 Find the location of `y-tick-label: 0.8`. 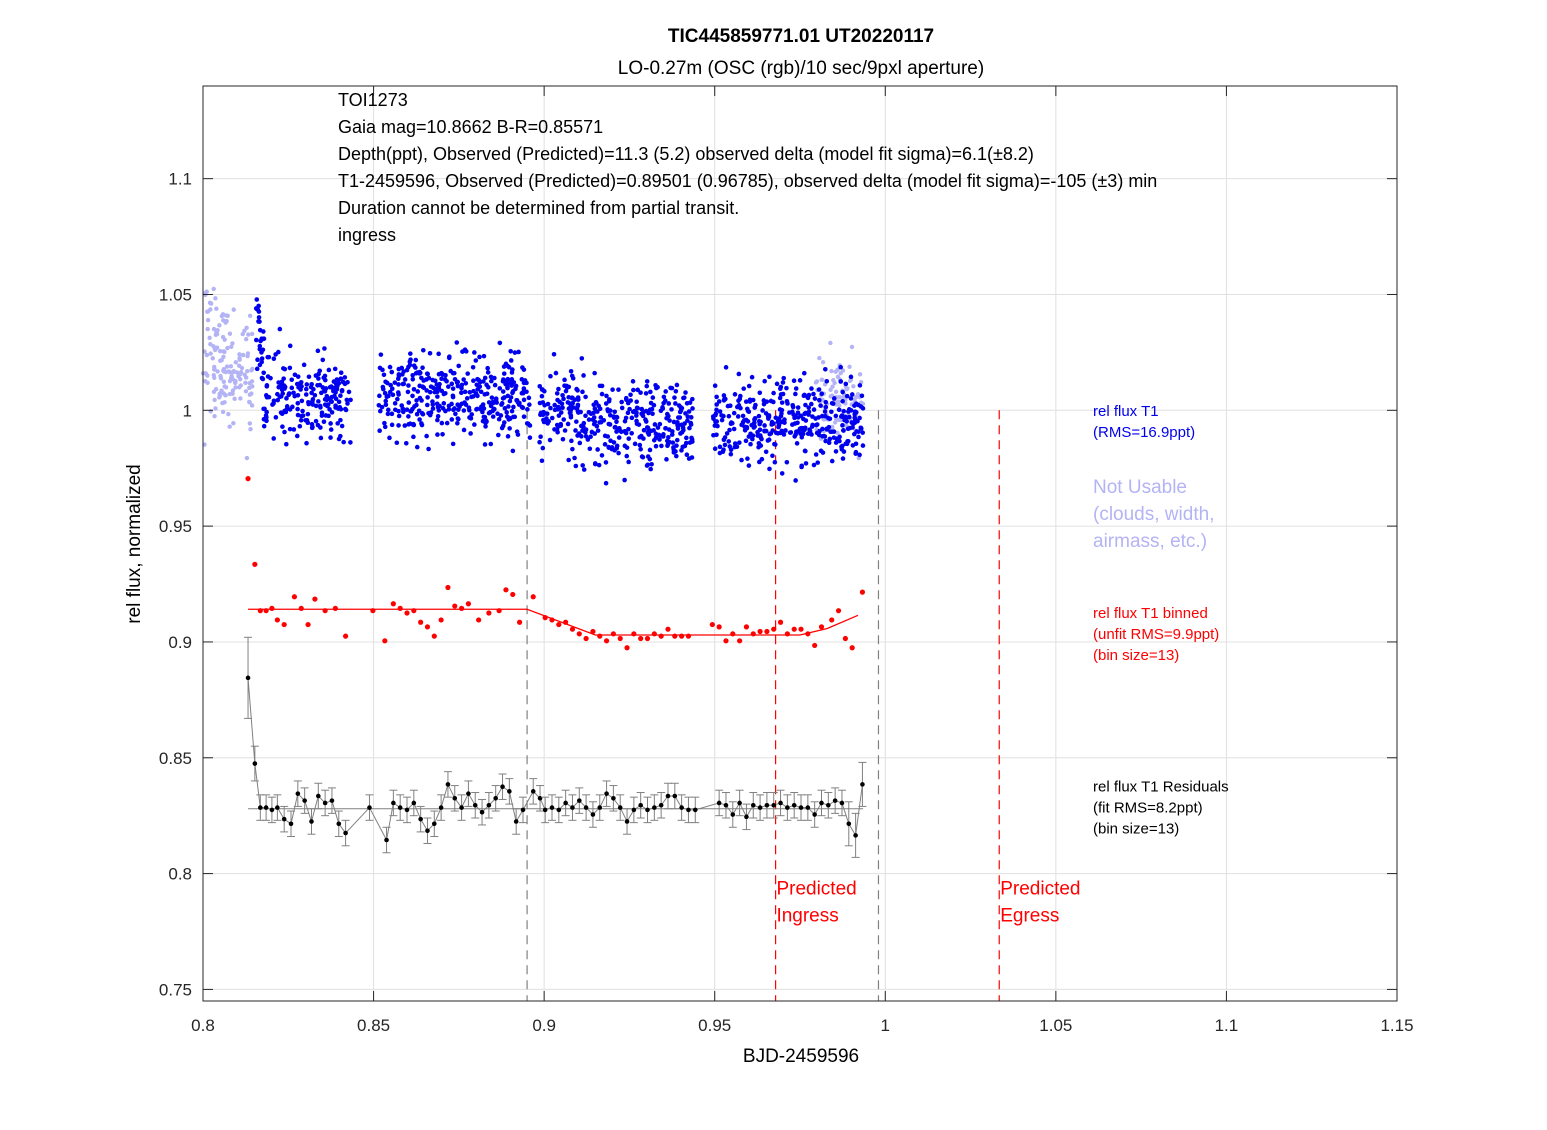

y-tick-label: 0.8 is located at coordinates (180, 874).